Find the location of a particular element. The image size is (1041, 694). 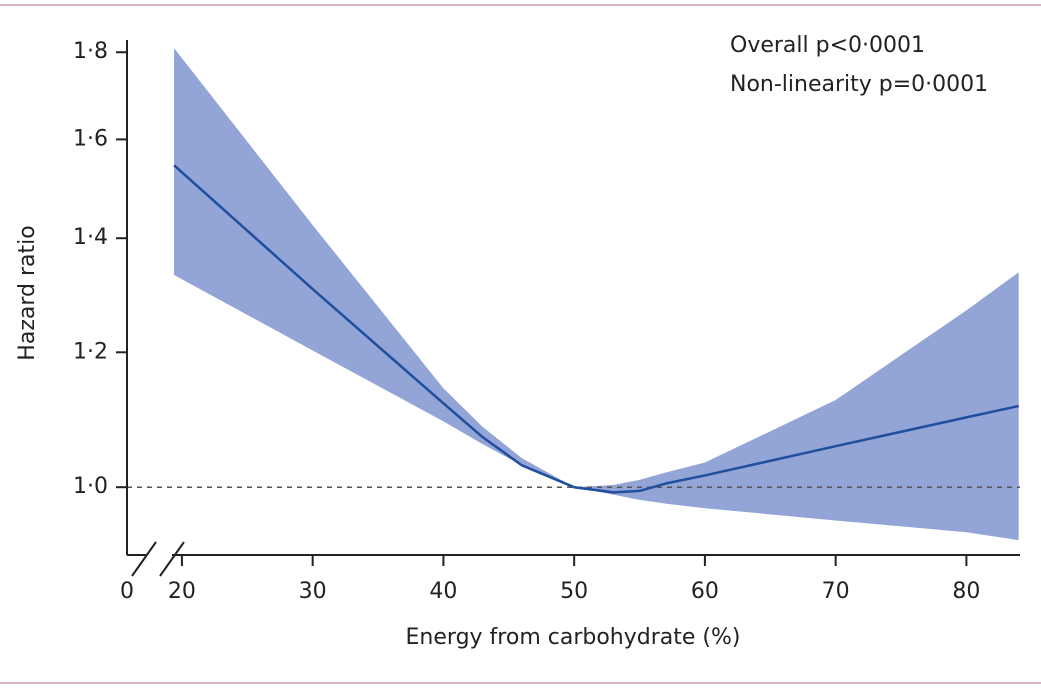

y-tick-label: 1·4 is located at coordinates (90, 237).